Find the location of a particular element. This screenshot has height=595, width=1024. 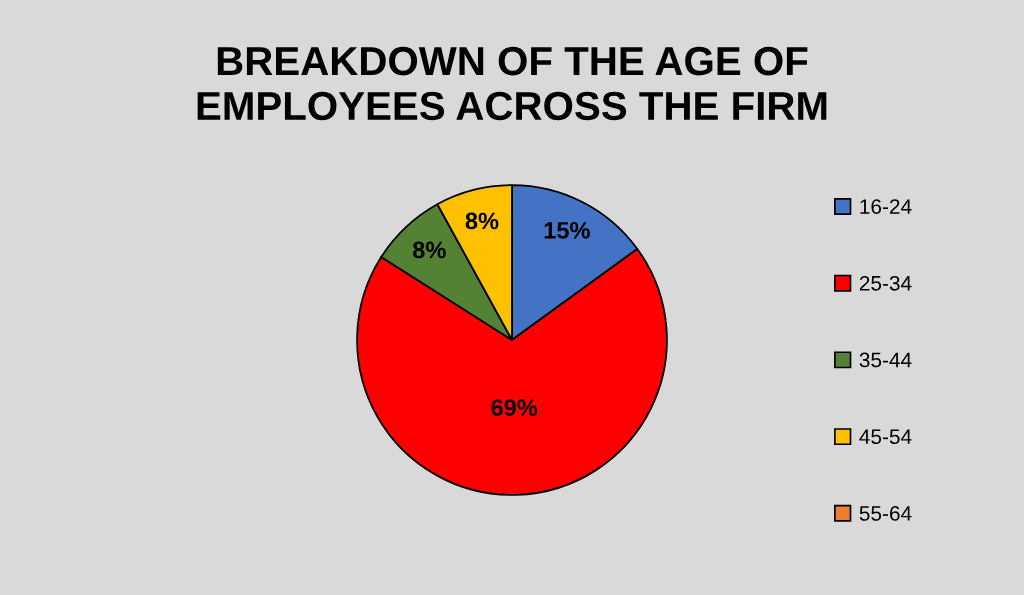

data-label: 15% is located at coordinates (567, 230).